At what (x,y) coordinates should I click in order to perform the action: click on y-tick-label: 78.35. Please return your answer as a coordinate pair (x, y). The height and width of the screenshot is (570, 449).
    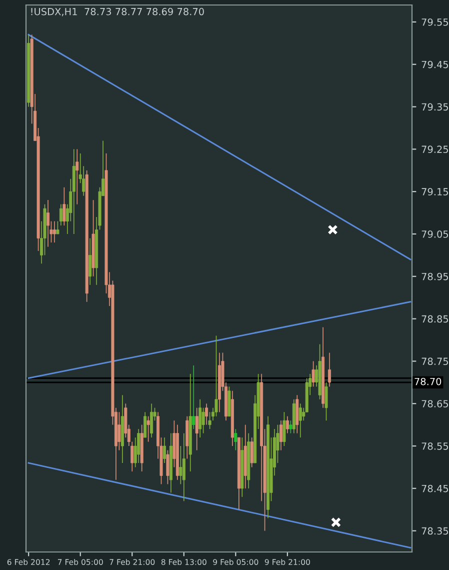
    Looking at the image, I should click on (435, 531).